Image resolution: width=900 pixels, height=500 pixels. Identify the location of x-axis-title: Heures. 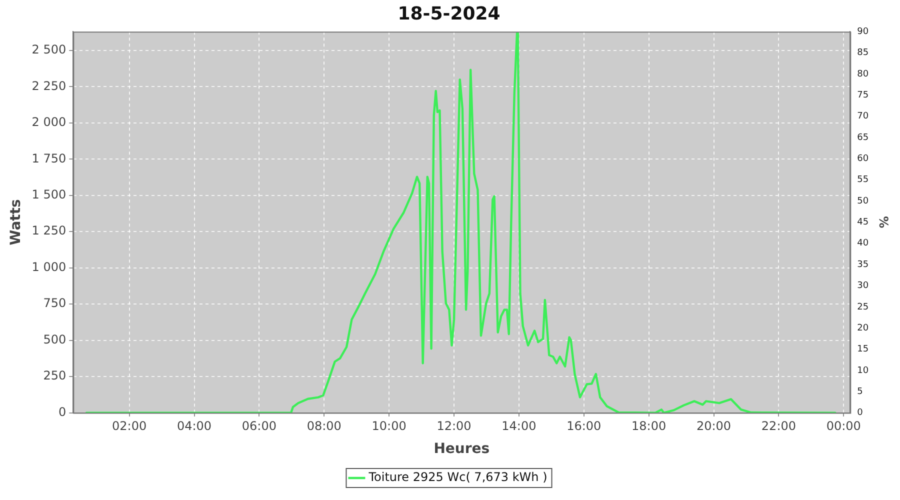
(462, 449).